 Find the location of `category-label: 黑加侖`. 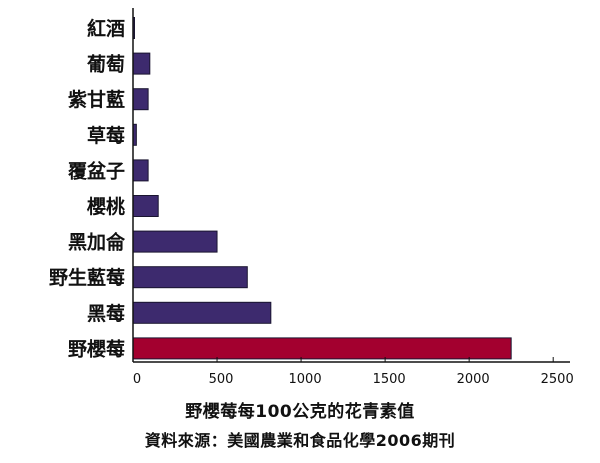

category-label: 黑加侖 is located at coordinates (97, 242).